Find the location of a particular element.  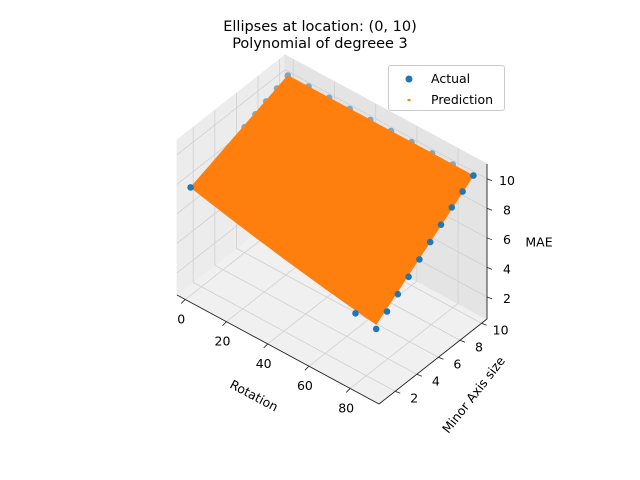

x-axis-ticks: 0 20 40 60 80 is located at coordinates (265, 357).